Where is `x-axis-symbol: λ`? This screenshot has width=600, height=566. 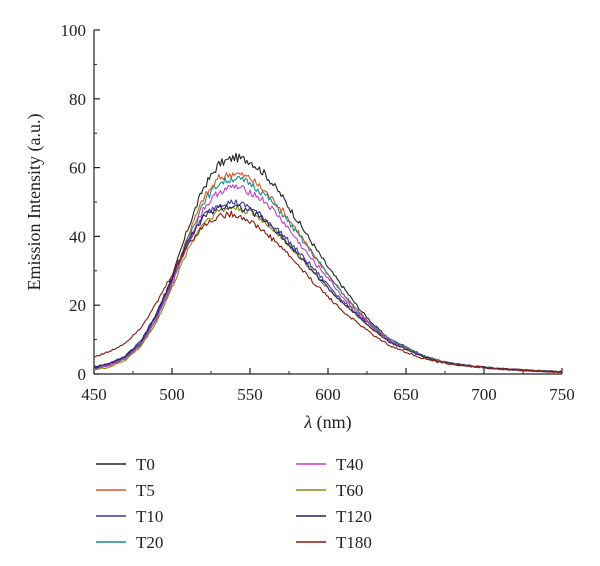
x-axis-symbol: λ is located at coordinates (307, 422).